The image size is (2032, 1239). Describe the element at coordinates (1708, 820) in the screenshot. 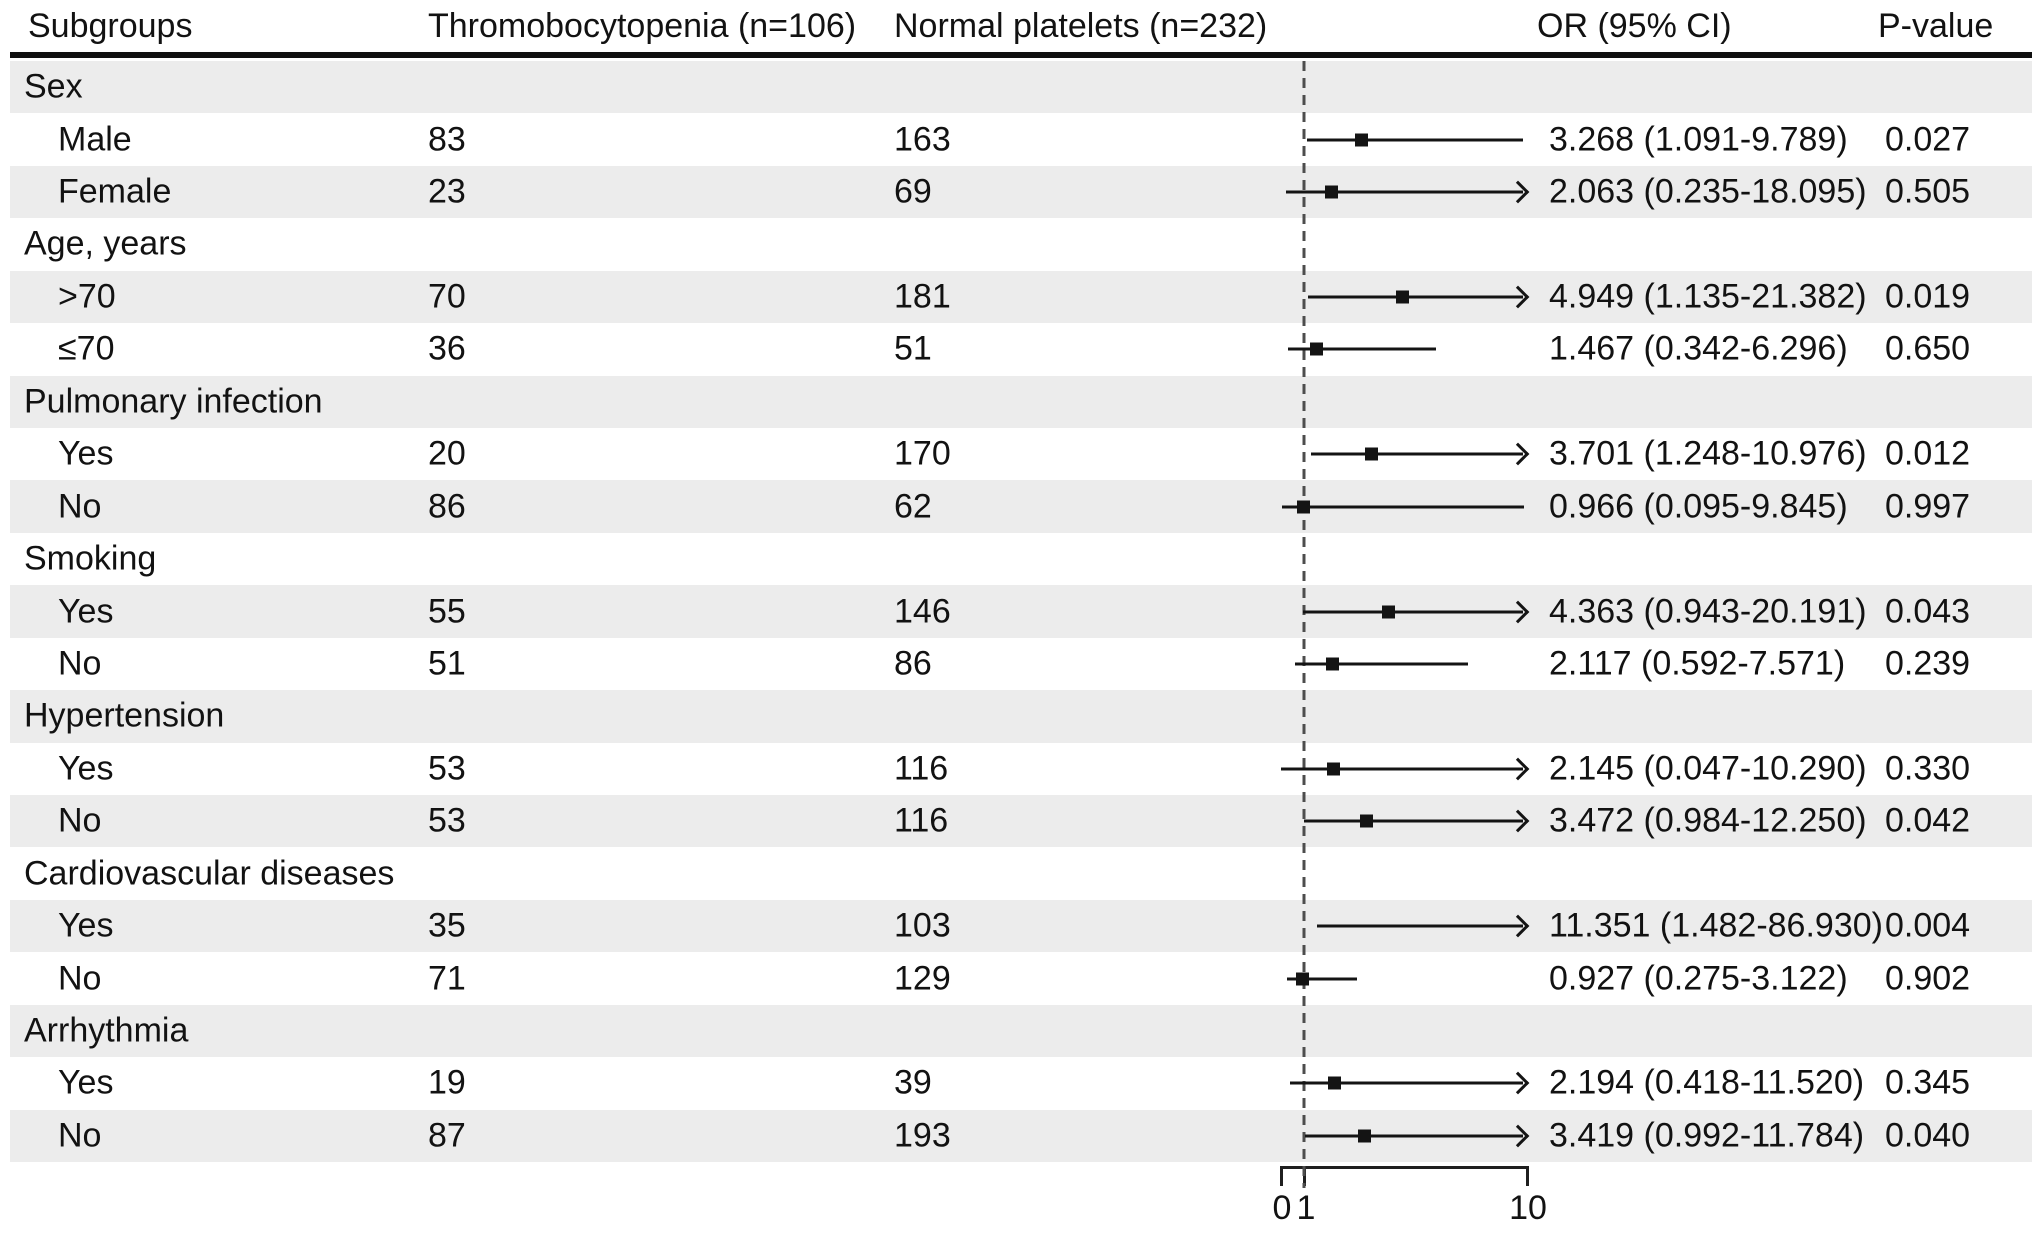

I see `or-ci-value: 3.472 (0.984-12.250)` at that location.